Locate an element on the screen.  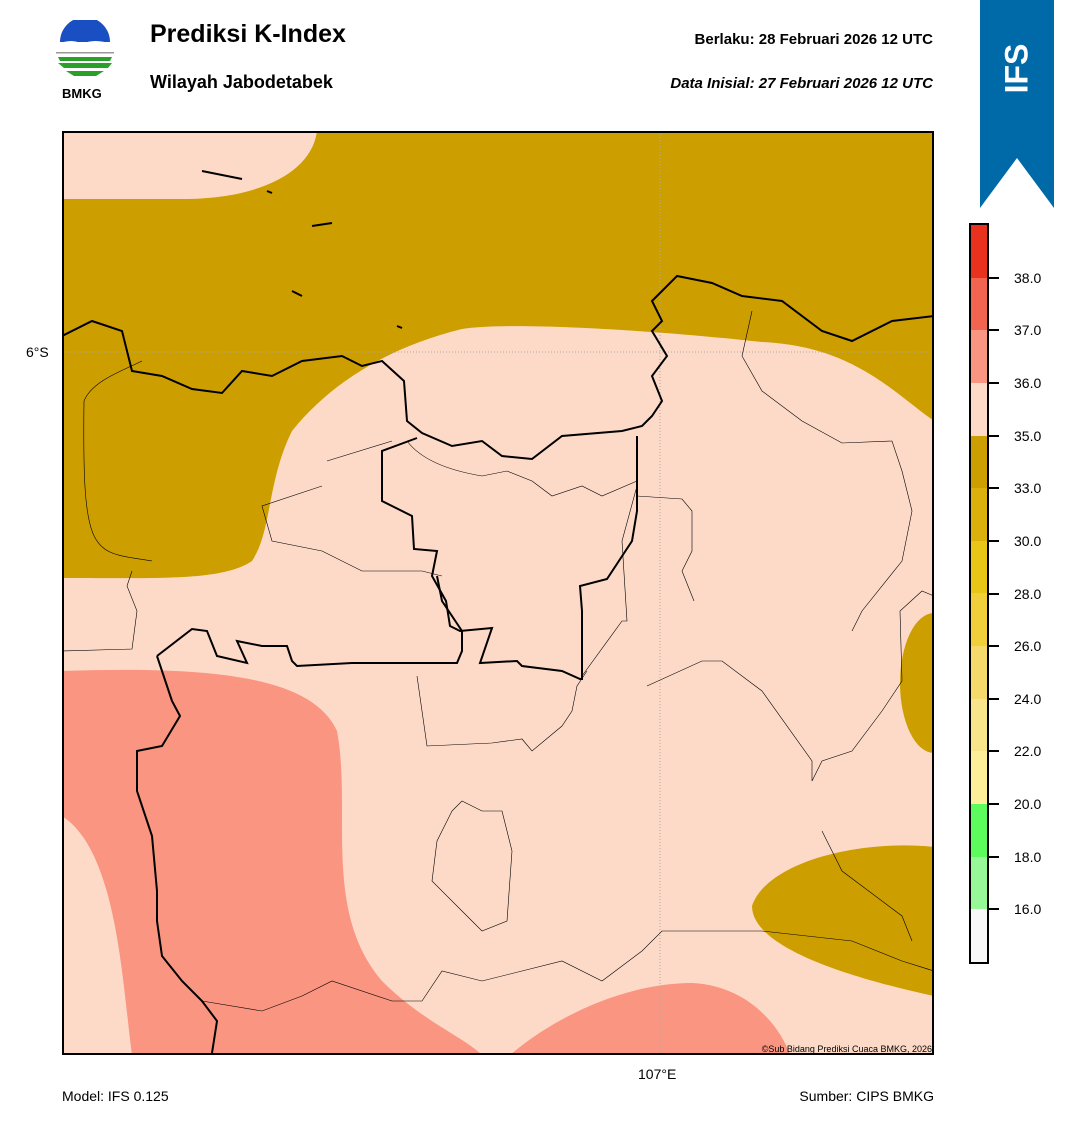
colorbar-tick-label: 33.0 is located at coordinates (1028, 488).